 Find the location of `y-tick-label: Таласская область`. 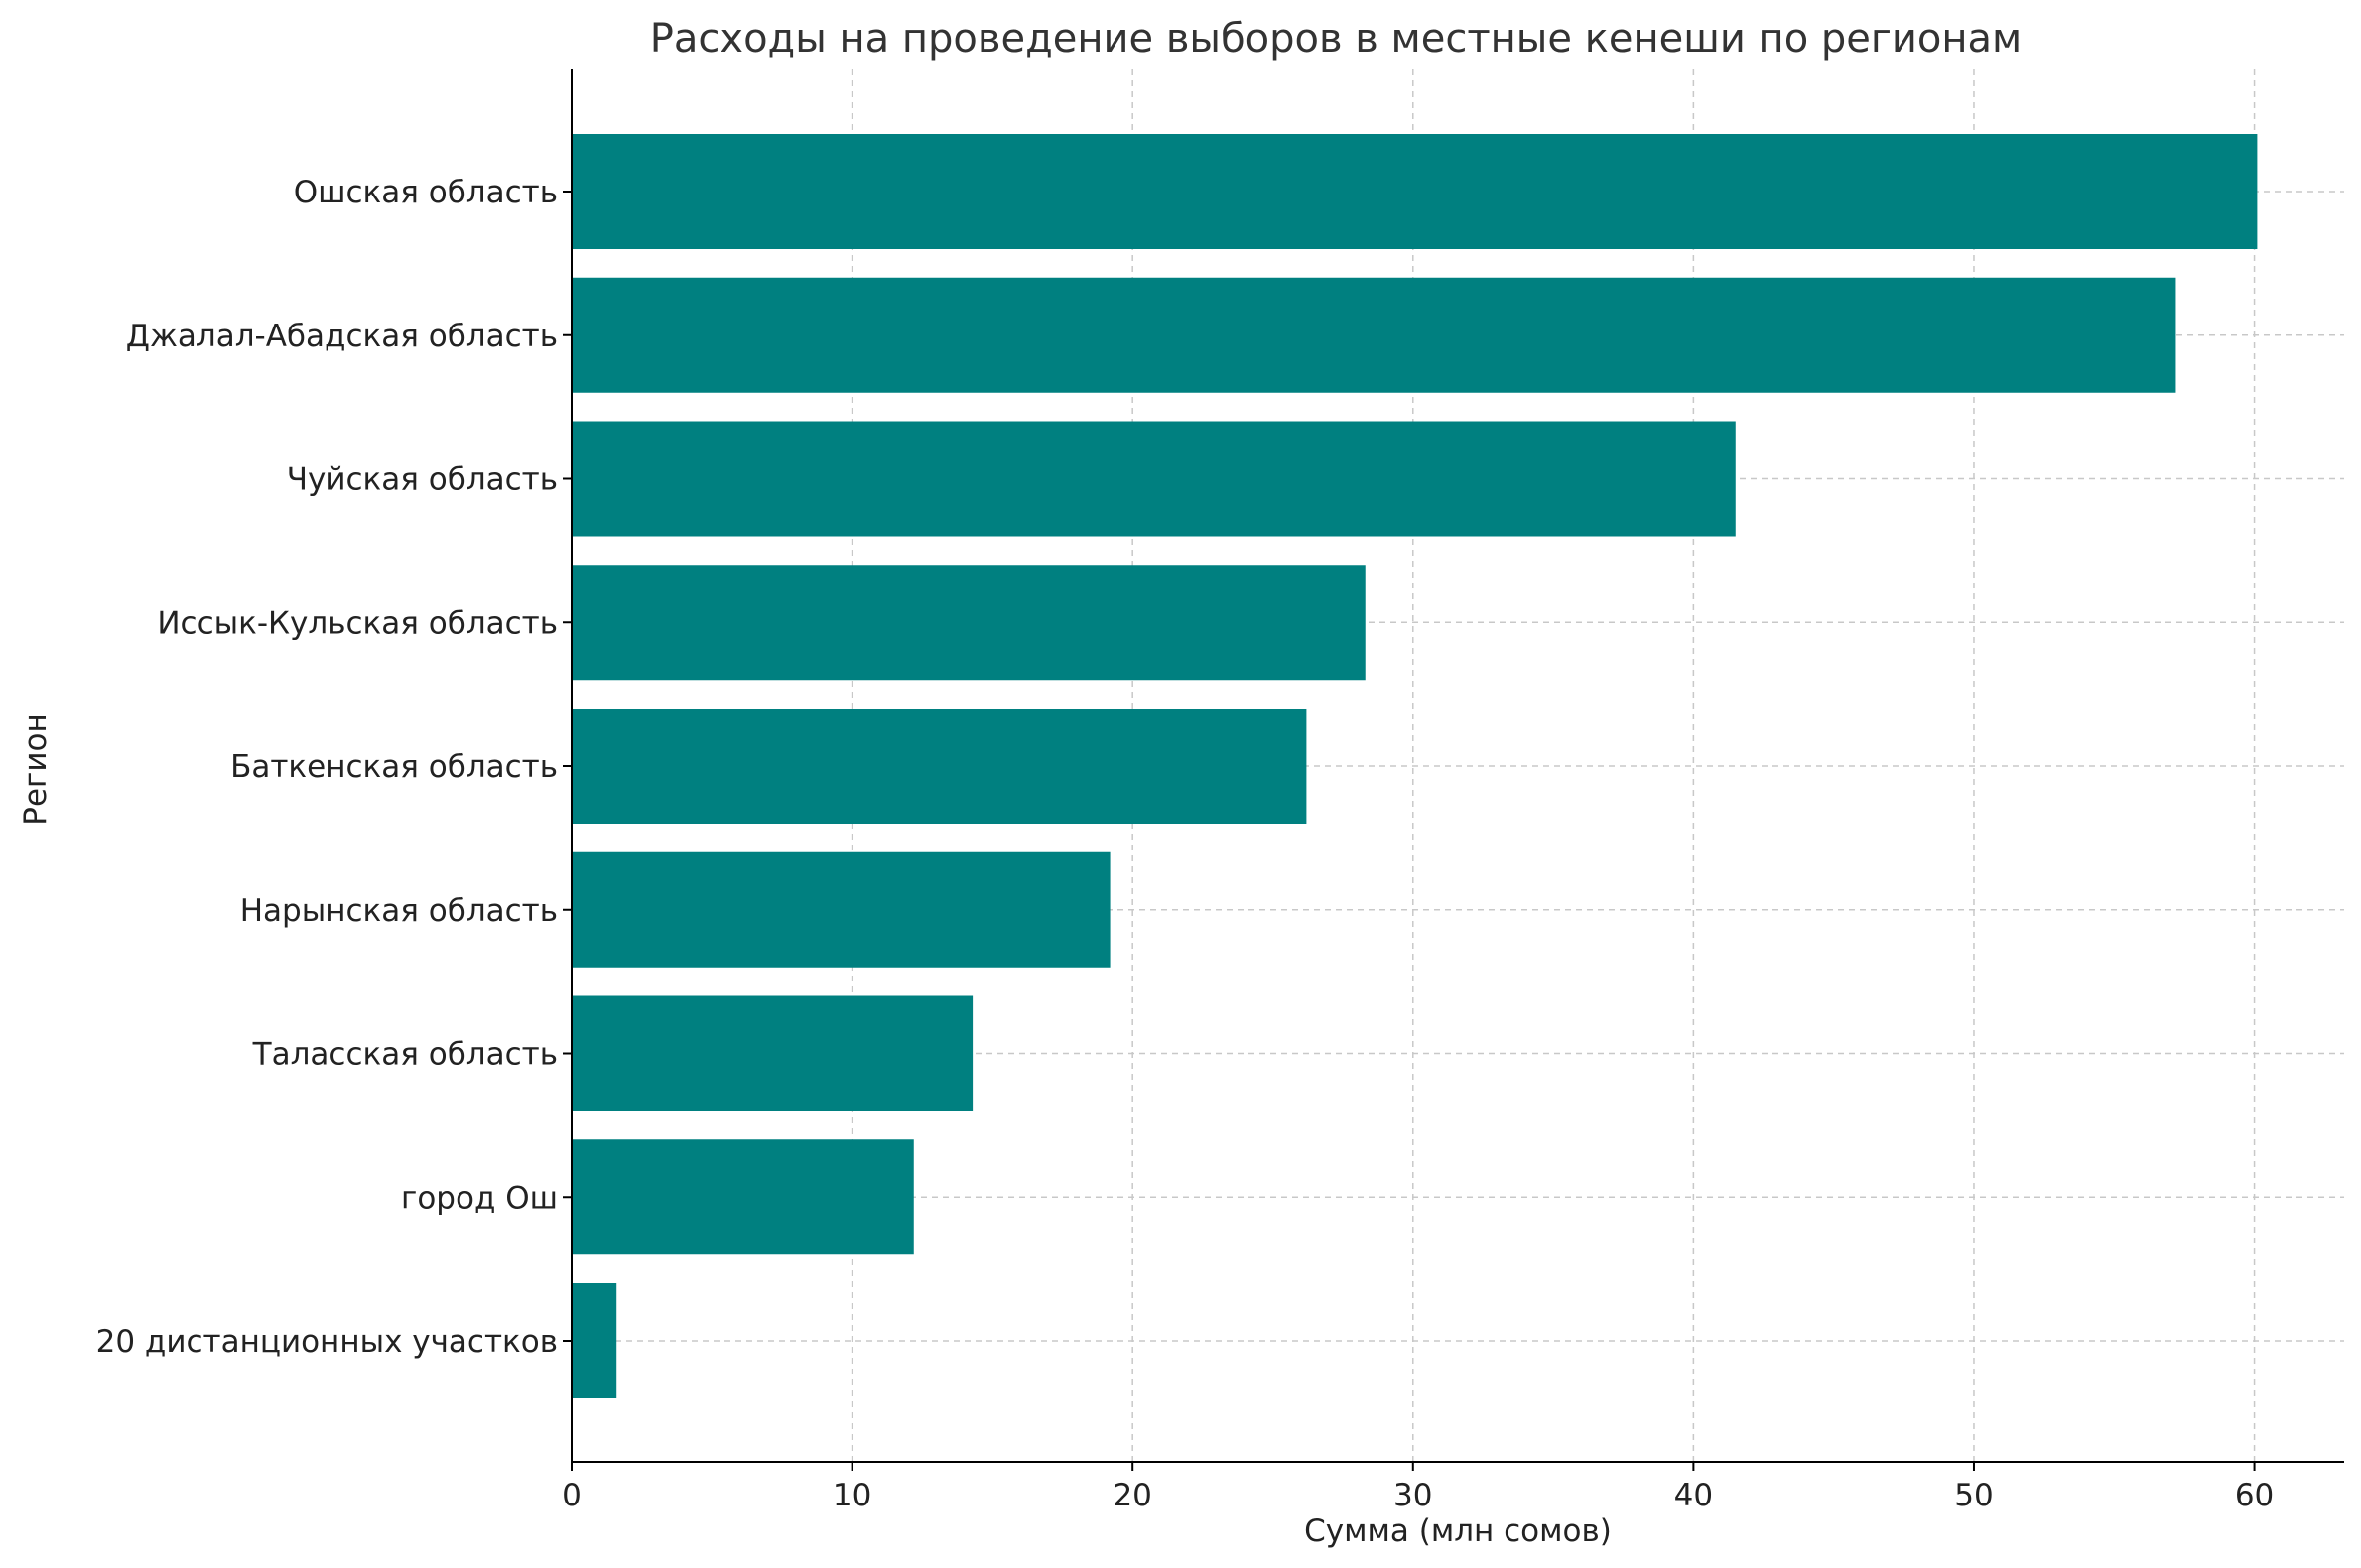

y-tick-label: Таласская область is located at coordinates (405, 1055).